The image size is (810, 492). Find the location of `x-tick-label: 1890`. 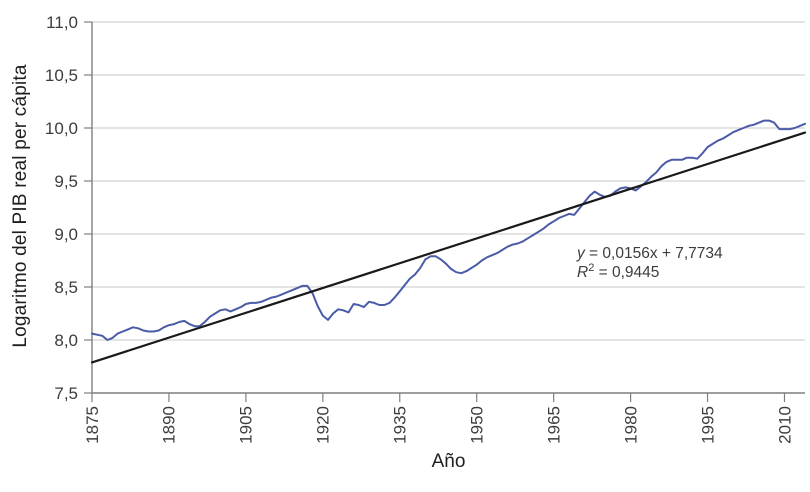

x-tick-label: 1890 is located at coordinates (169, 425).